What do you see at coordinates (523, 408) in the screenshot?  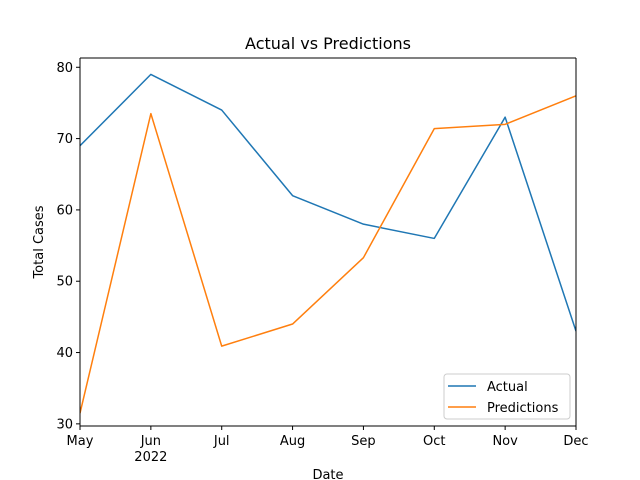 I see `legend-label-predictions: Predictions` at bounding box center [523, 408].